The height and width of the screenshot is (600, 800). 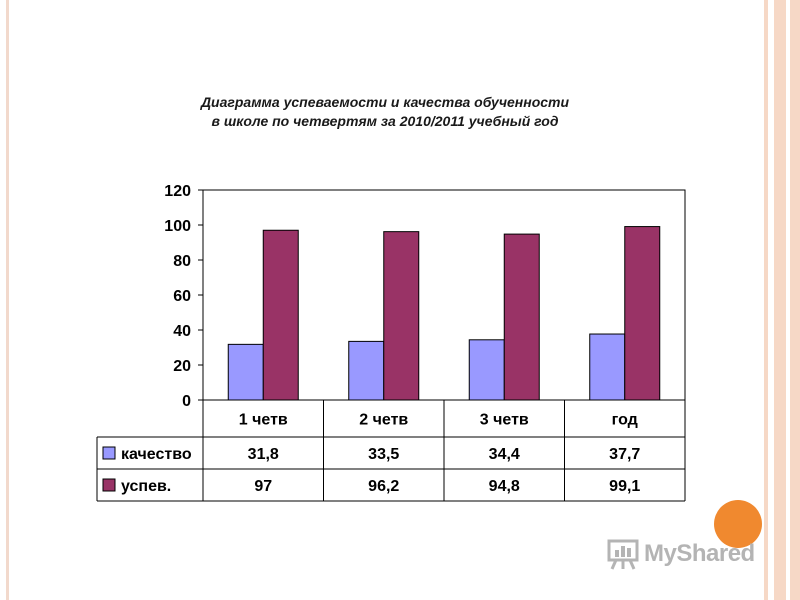 I want to click on y-tick-label: 80, so click(x=182, y=261).